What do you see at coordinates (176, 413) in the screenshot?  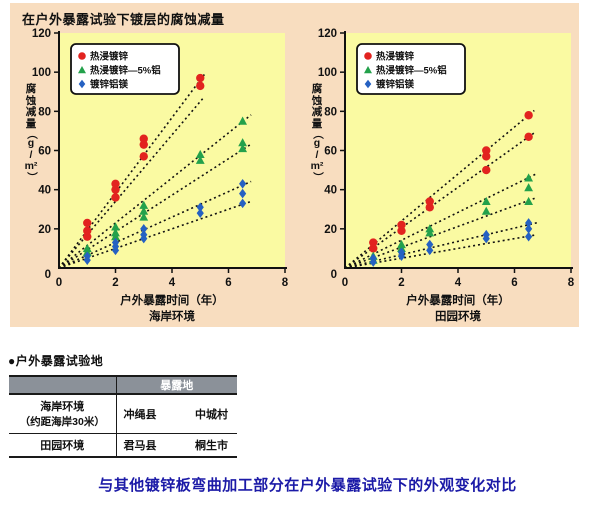 I see `site-cell-coastal: 冲绳县 中城村` at bounding box center [176, 413].